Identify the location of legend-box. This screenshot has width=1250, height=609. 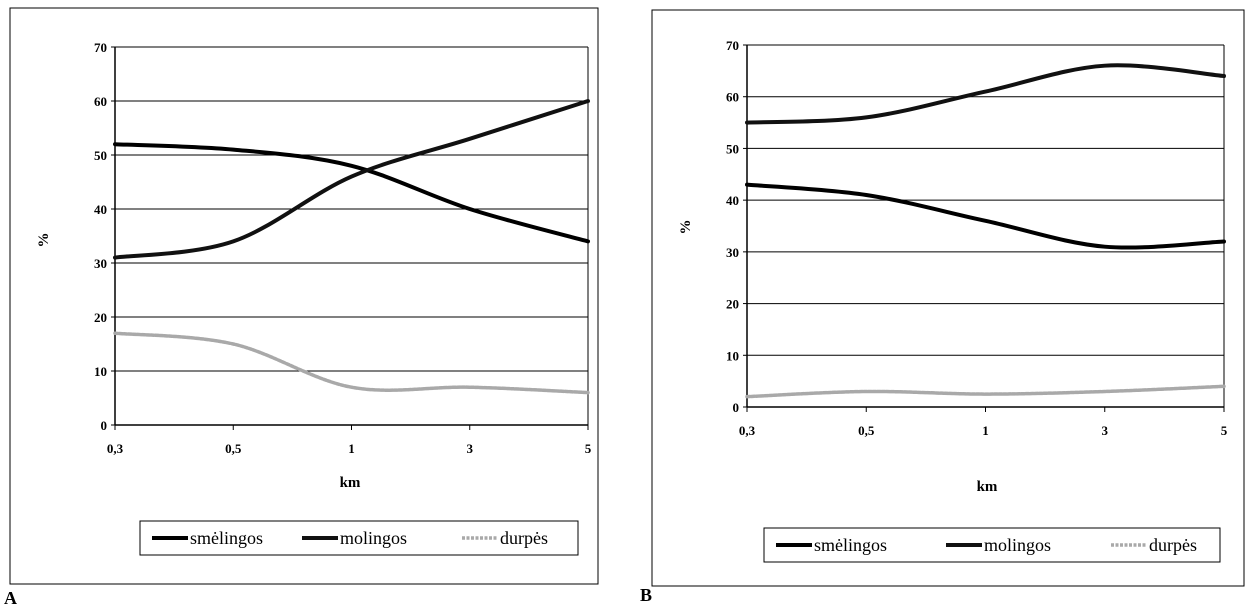
(359, 538).